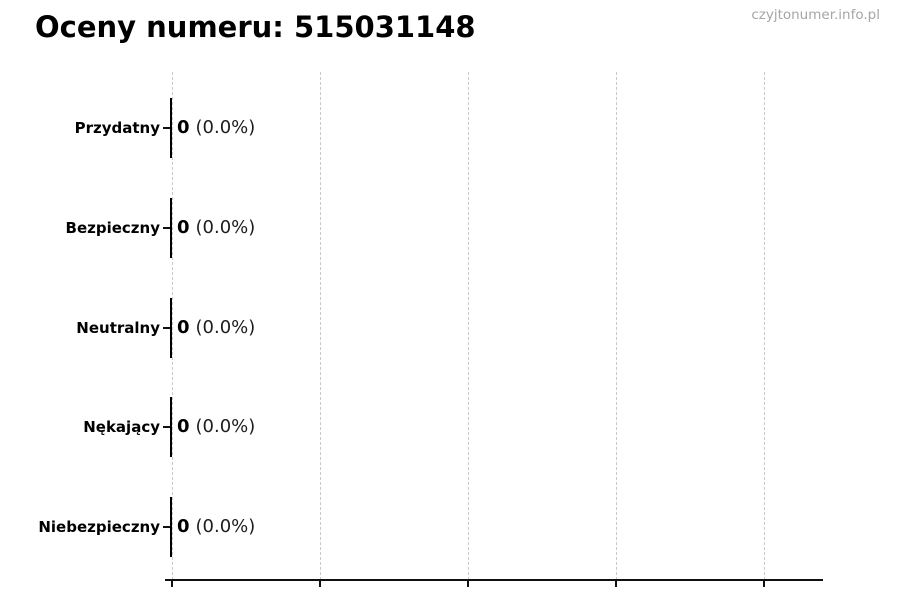 The width and height of the screenshot is (900, 600). I want to click on category-row: Niebezpieczny 0 (0.0%), so click(450, 527).